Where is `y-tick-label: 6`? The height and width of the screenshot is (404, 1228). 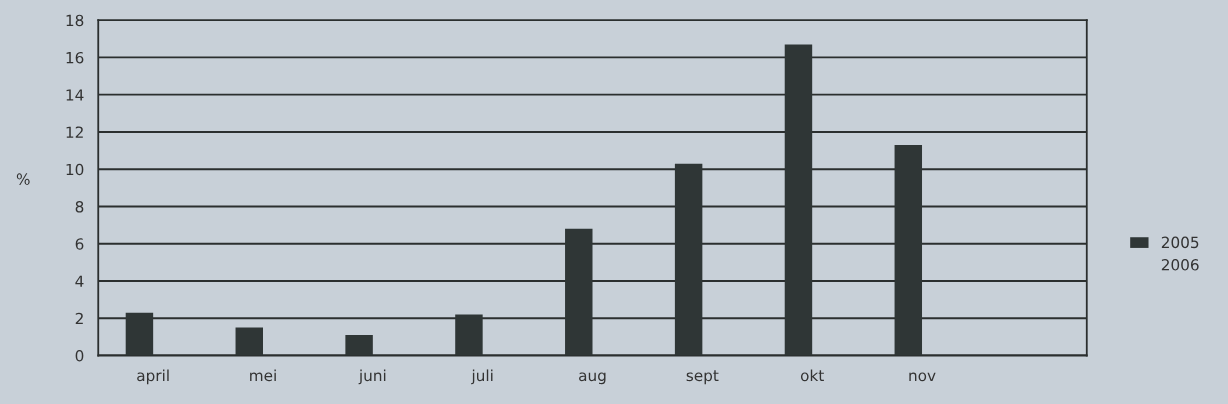 y-tick-label: 6 is located at coordinates (79, 244).